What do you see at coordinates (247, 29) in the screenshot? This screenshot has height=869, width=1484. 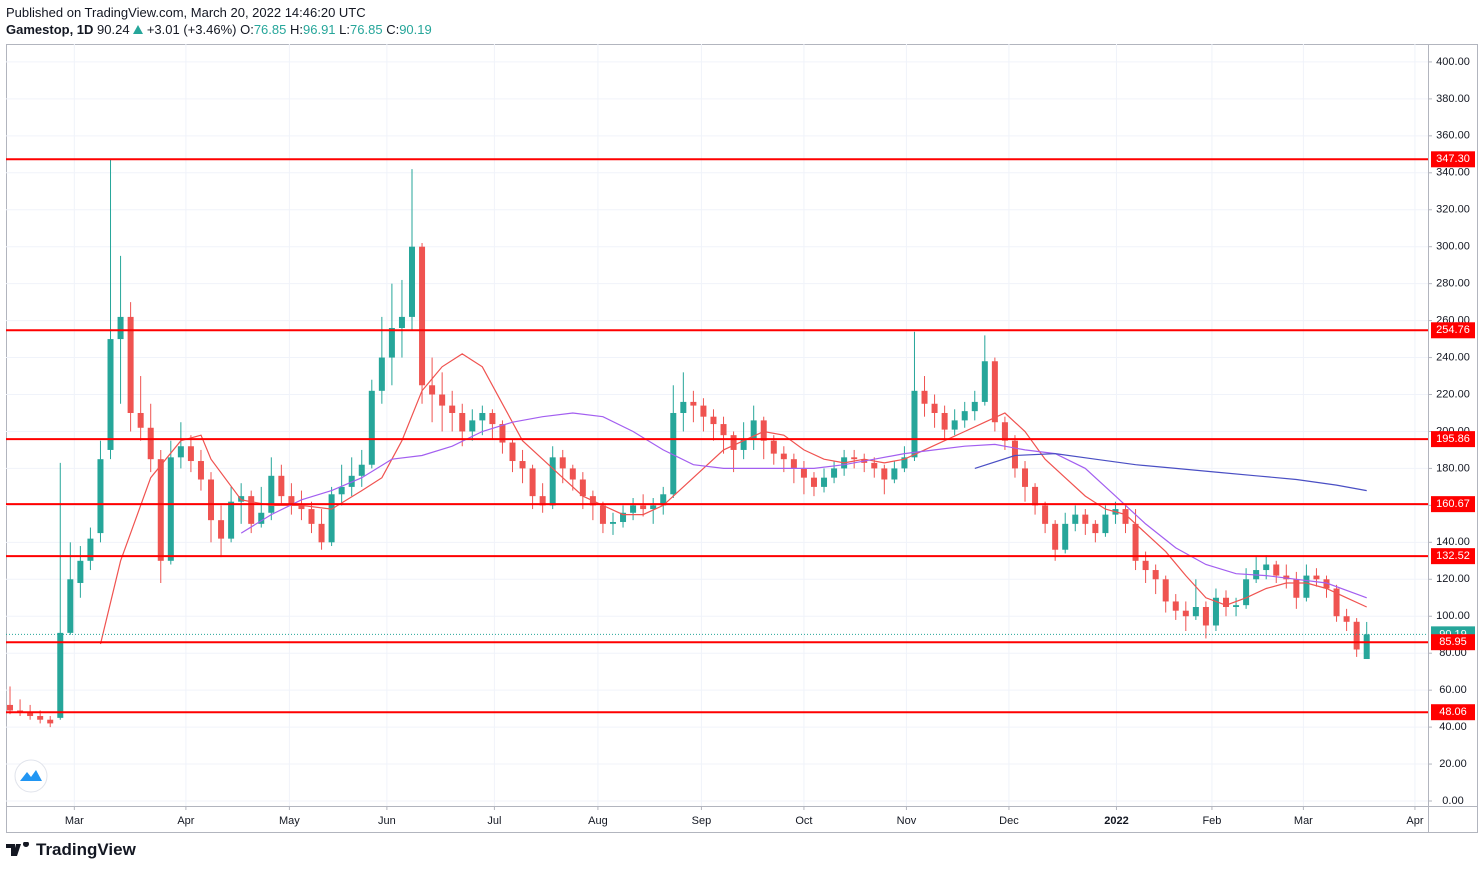 I see `ohlc-key: O:` at bounding box center [247, 29].